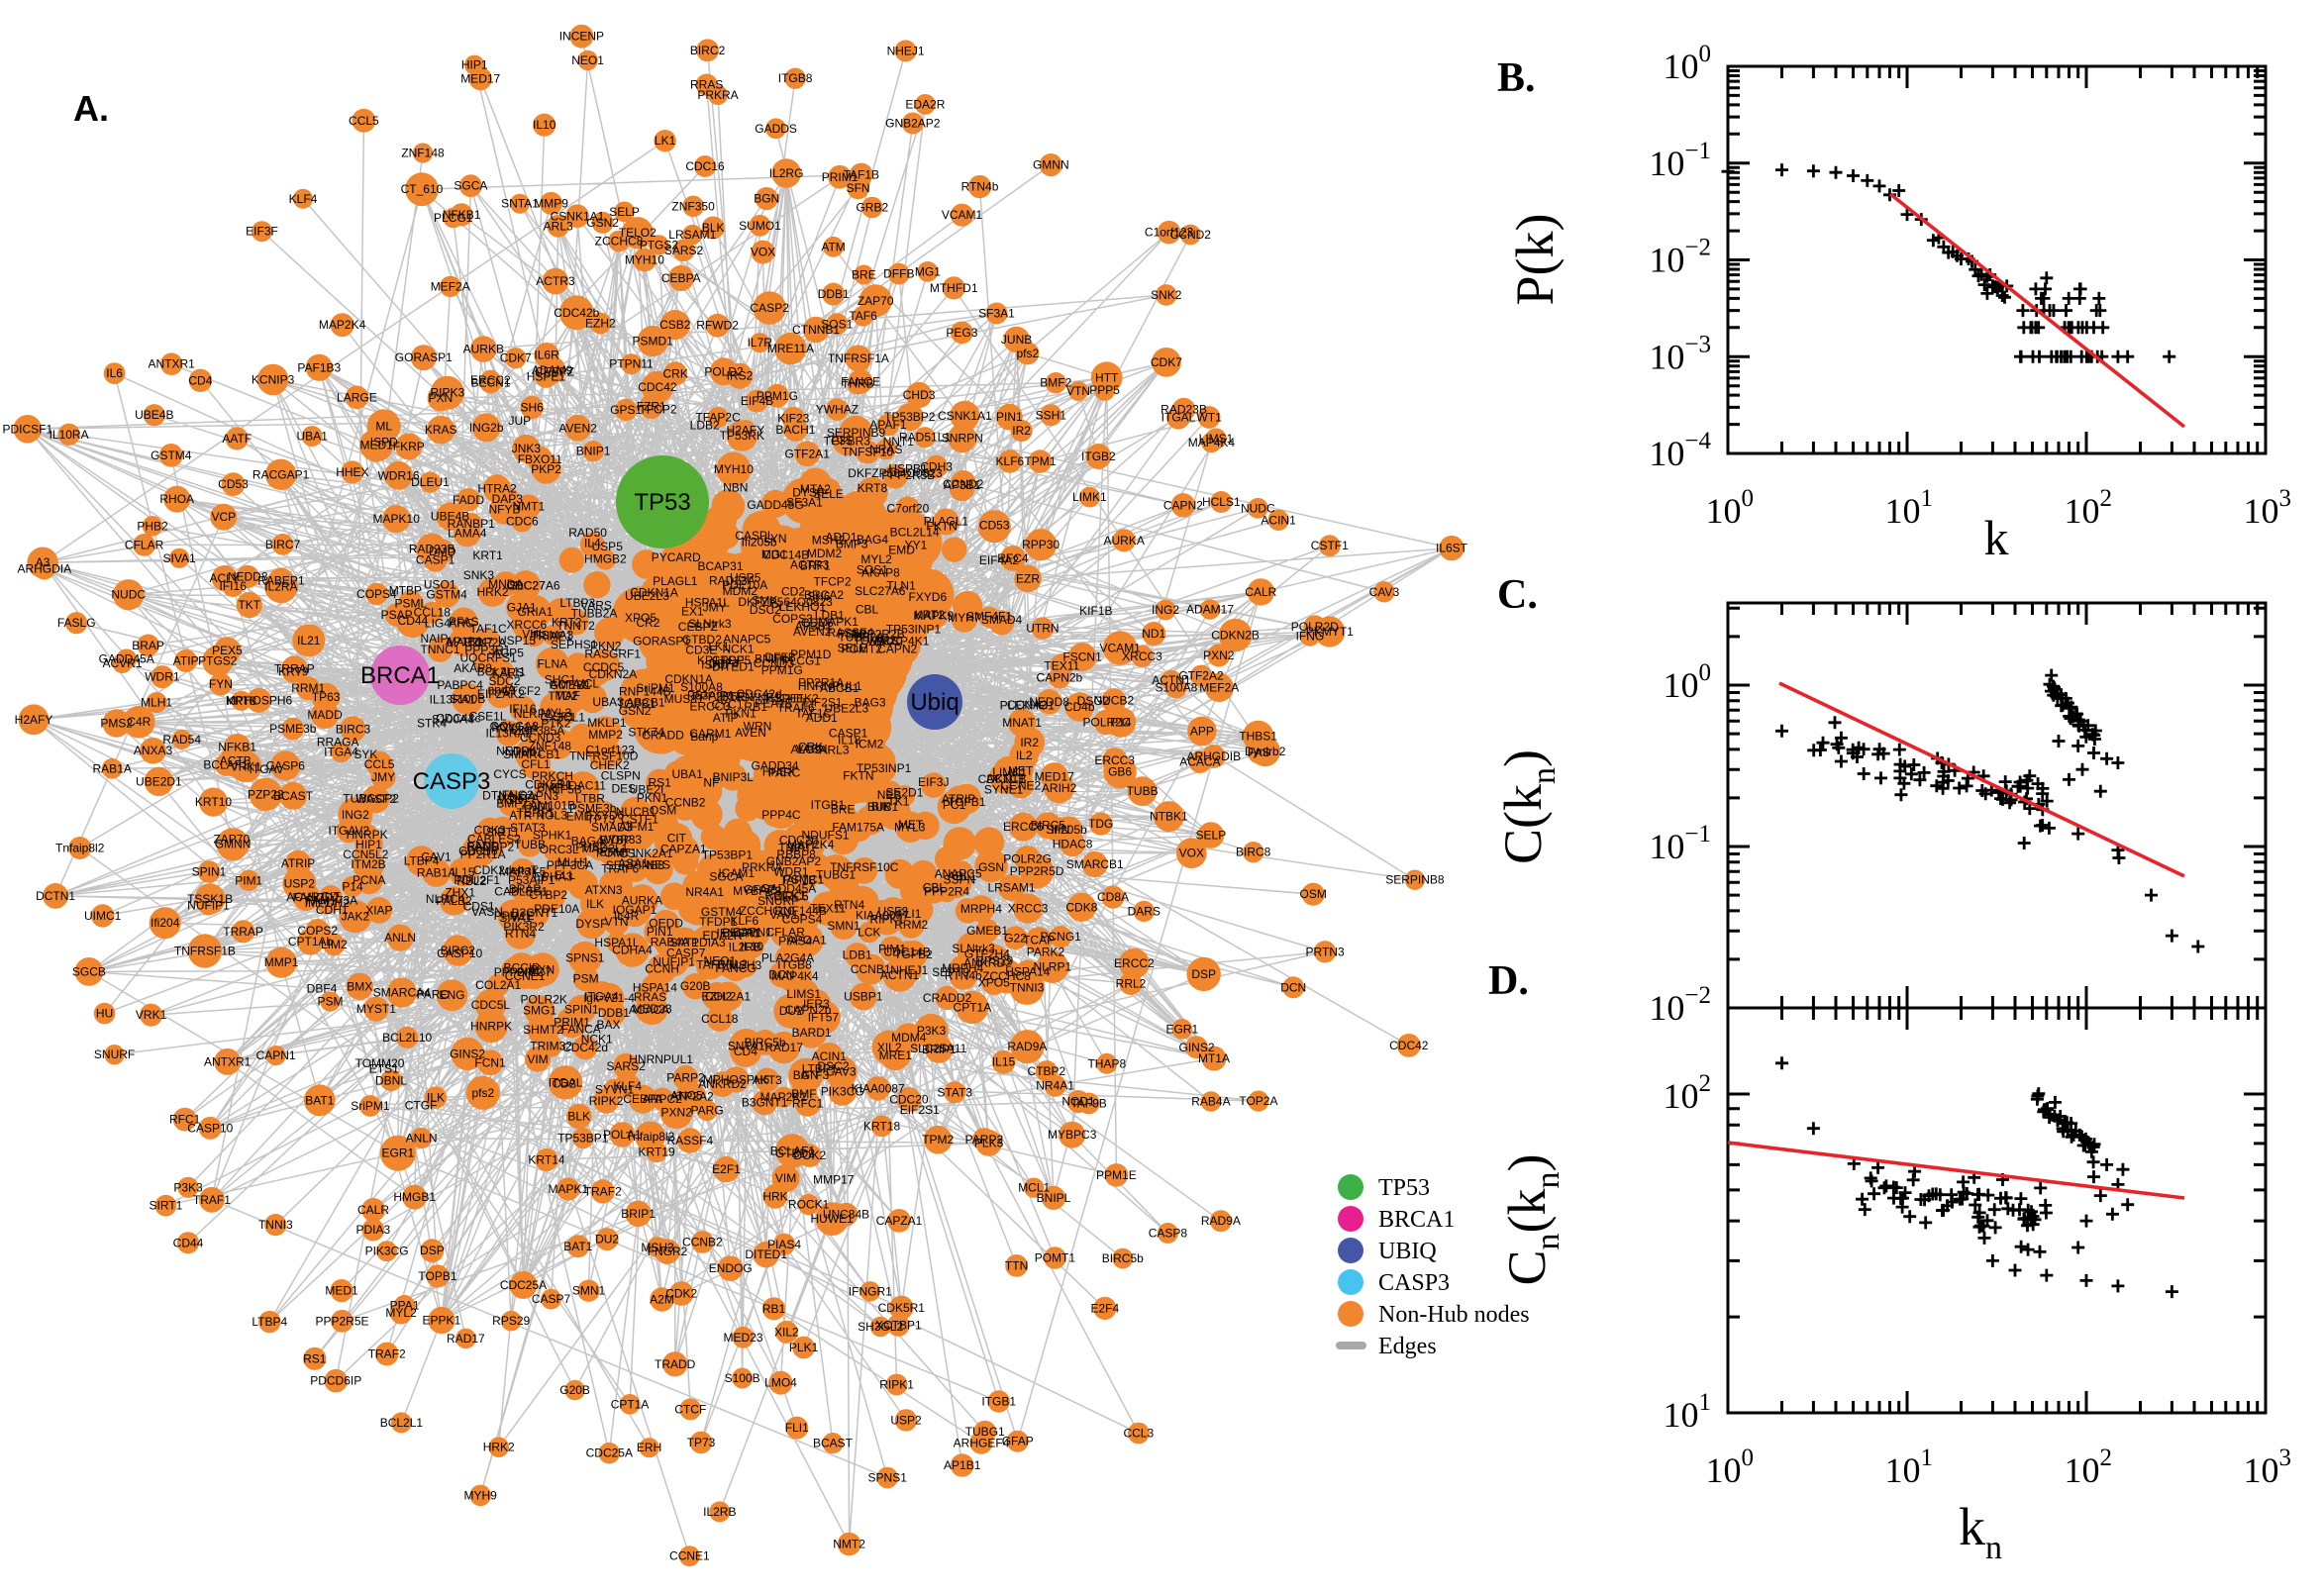 This screenshot has height=1596, width=2323. I want to click on svg-text: LIMK1, so click(1089, 497).